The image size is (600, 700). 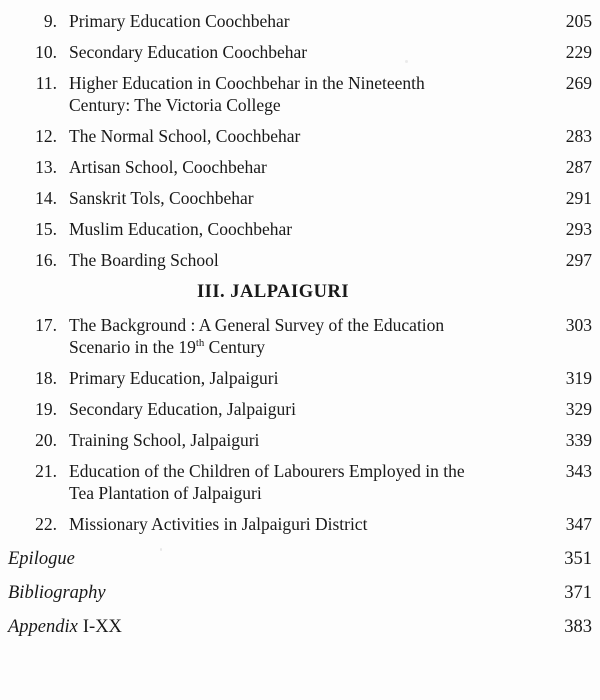 What do you see at coordinates (43, 627) in the screenshot?
I see `back-matter-title-italic: Appendix` at bounding box center [43, 627].